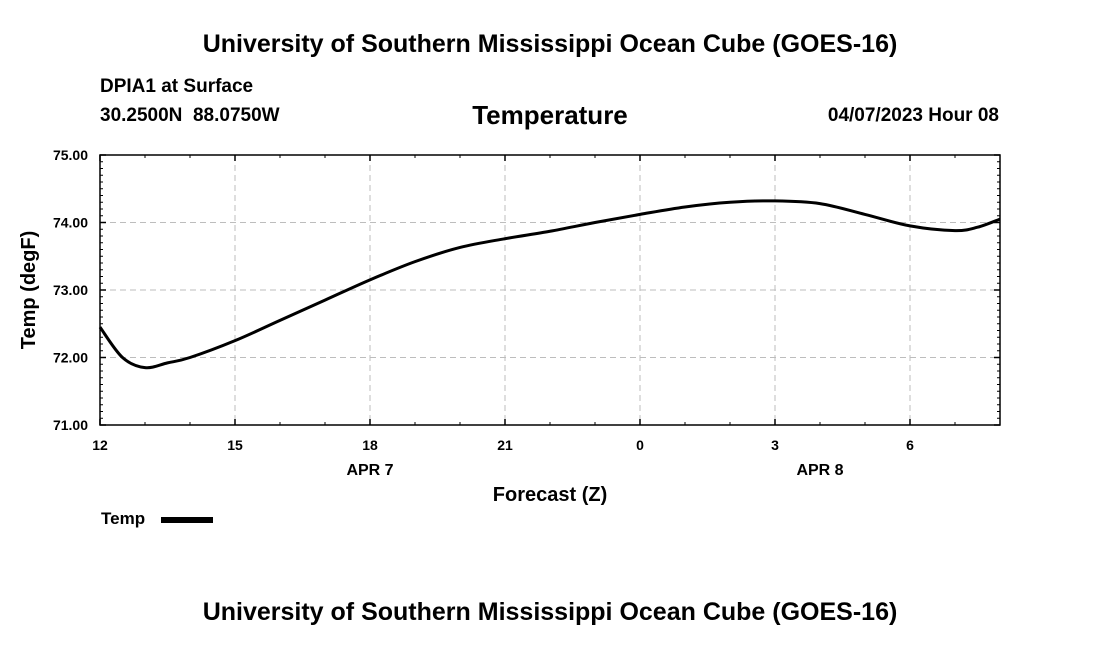 This screenshot has width=1100, height=650. Describe the element at coordinates (370, 445) in the screenshot. I see `x-tick-label: 18` at that location.